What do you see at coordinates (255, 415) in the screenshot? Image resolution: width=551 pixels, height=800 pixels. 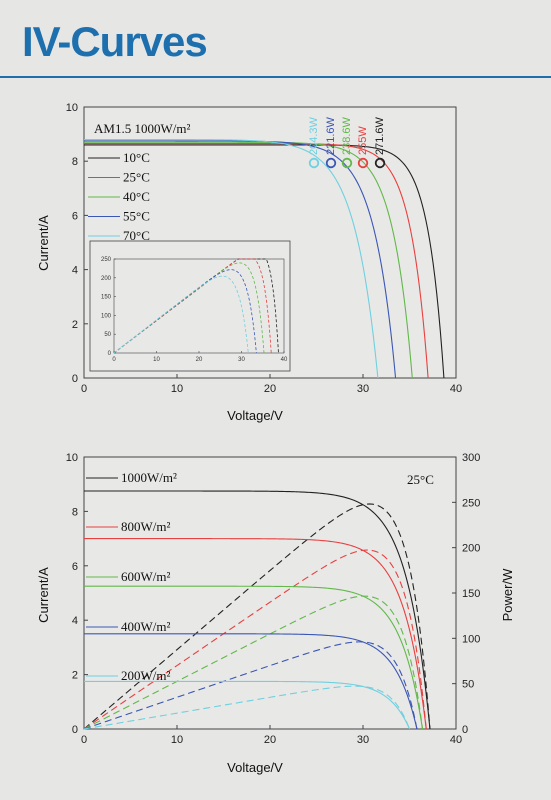 I see `chart-1-x-axis-label: Voltage/V` at bounding box center [255, 415].